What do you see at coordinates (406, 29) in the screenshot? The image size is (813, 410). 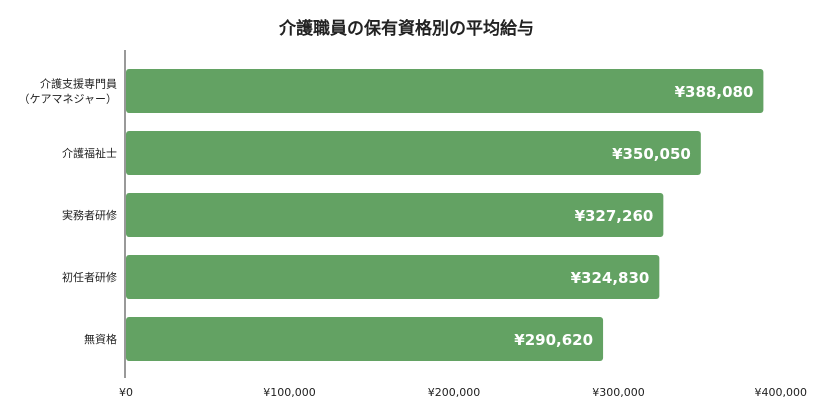 I see `chart-title: 介護職員の保有資格別の平均給与` at bounding box center [406, 29].